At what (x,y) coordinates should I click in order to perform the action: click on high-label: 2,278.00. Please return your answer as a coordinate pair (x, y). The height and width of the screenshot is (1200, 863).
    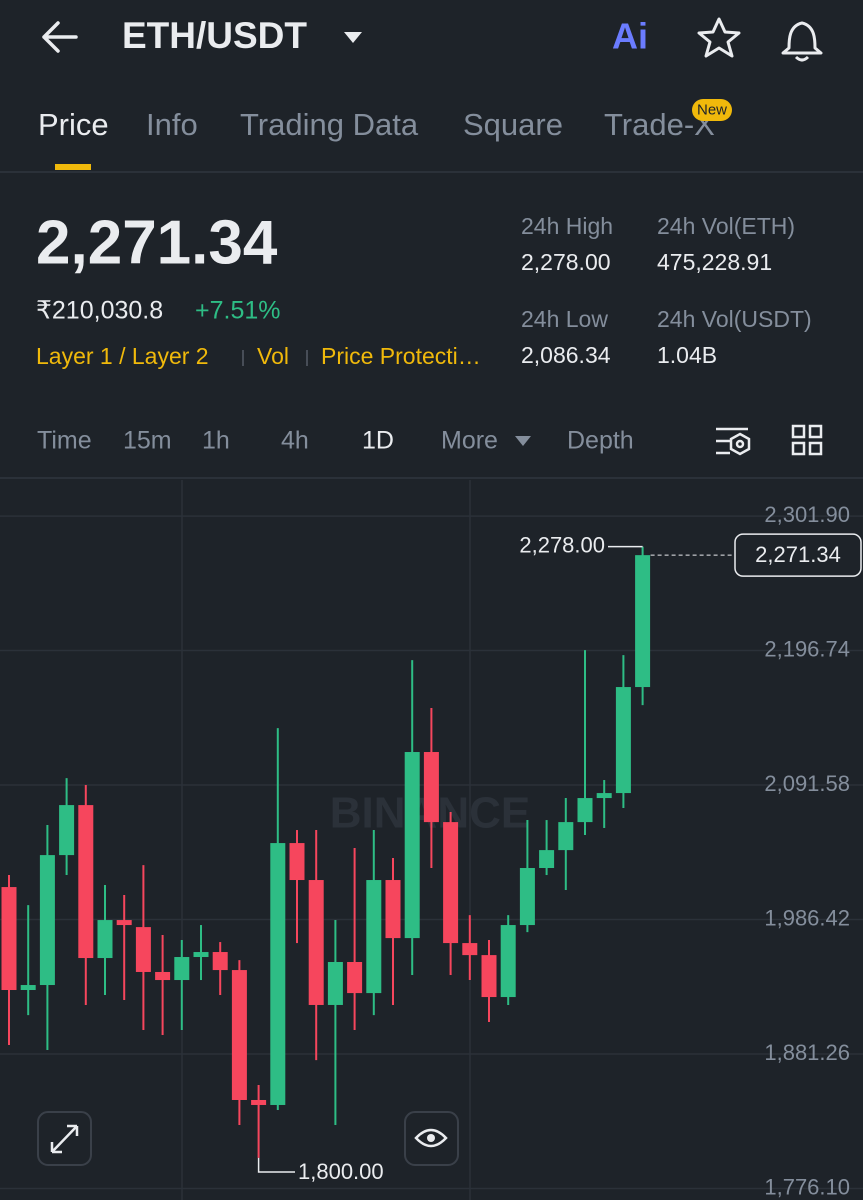
    Looking at the image, I should click on (562, 544).